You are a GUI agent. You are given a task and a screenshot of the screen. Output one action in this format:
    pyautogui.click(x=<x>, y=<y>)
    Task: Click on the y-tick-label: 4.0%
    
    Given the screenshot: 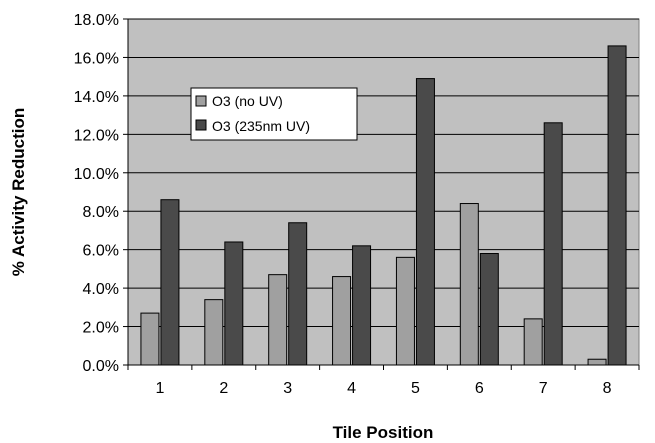 What is the action you would take?
    pyautogui.click(x=101, y=289)
    